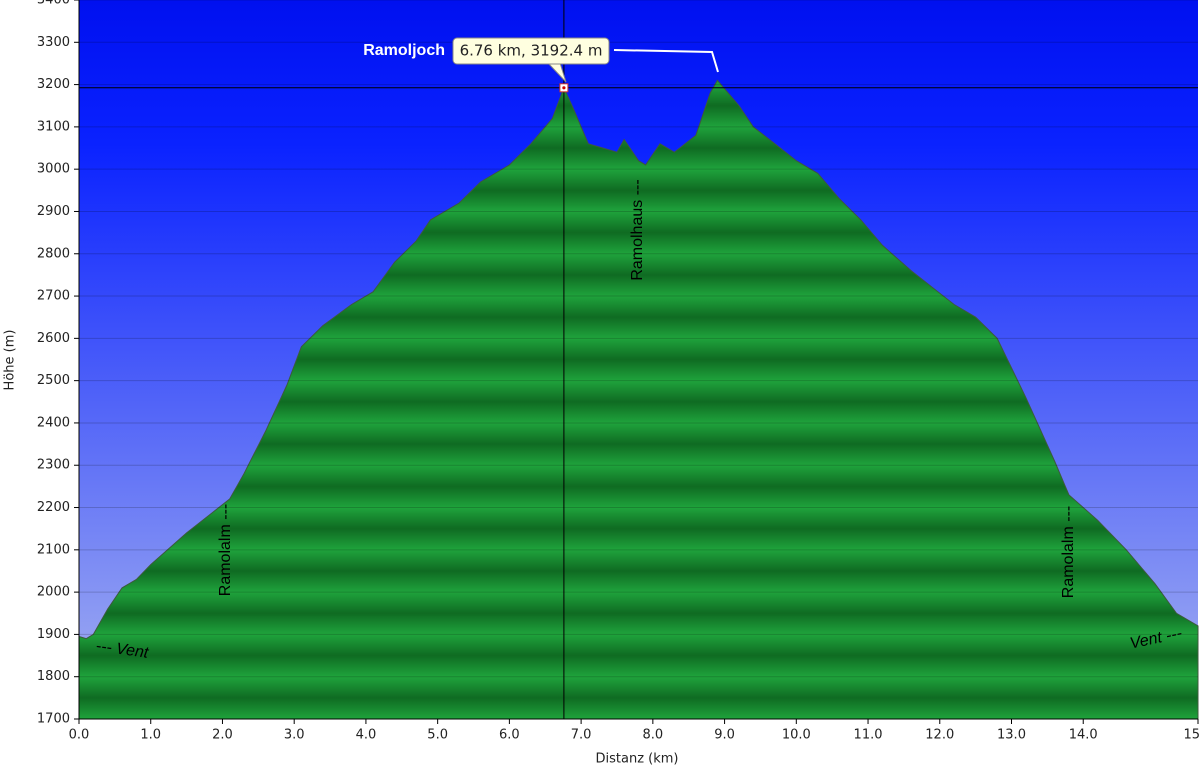 This screenshot has height=771, width=1200. I want to click on x-tick-label: 12.0, so click(939, 735).